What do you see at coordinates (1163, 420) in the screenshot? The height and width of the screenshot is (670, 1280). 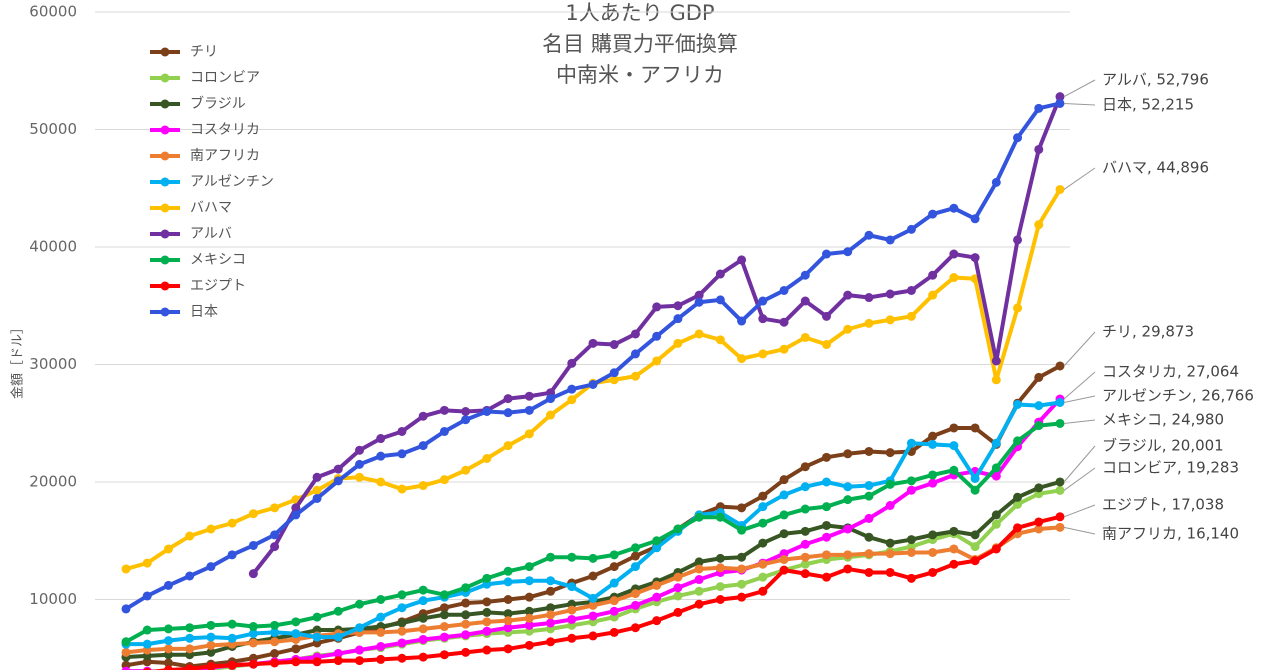 I see `data-label: メキシコ, 24,980` at bounding box center [1163, 420].